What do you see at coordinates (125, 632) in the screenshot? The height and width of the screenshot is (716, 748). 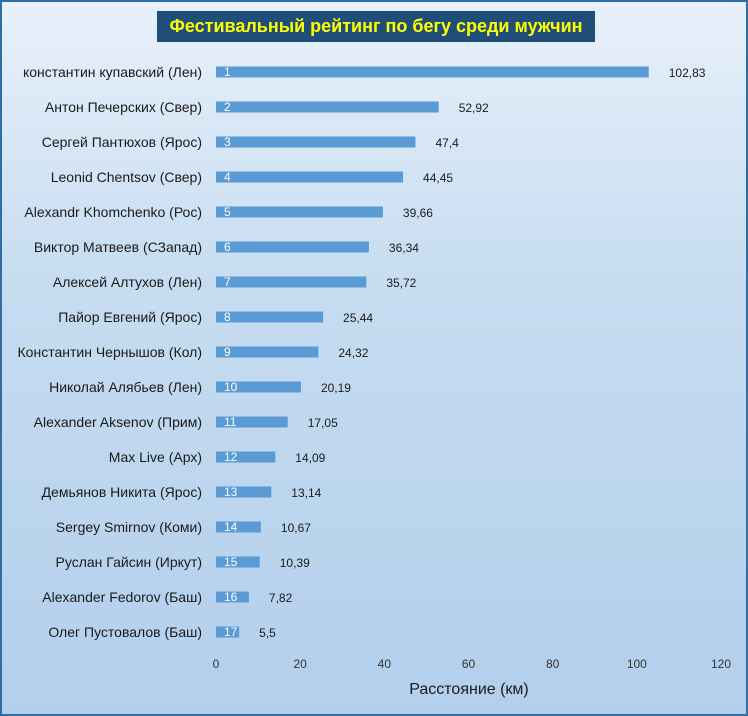 I see `category-label: Олег Пустовалов (Баш)` at bounding box center [125, 632].